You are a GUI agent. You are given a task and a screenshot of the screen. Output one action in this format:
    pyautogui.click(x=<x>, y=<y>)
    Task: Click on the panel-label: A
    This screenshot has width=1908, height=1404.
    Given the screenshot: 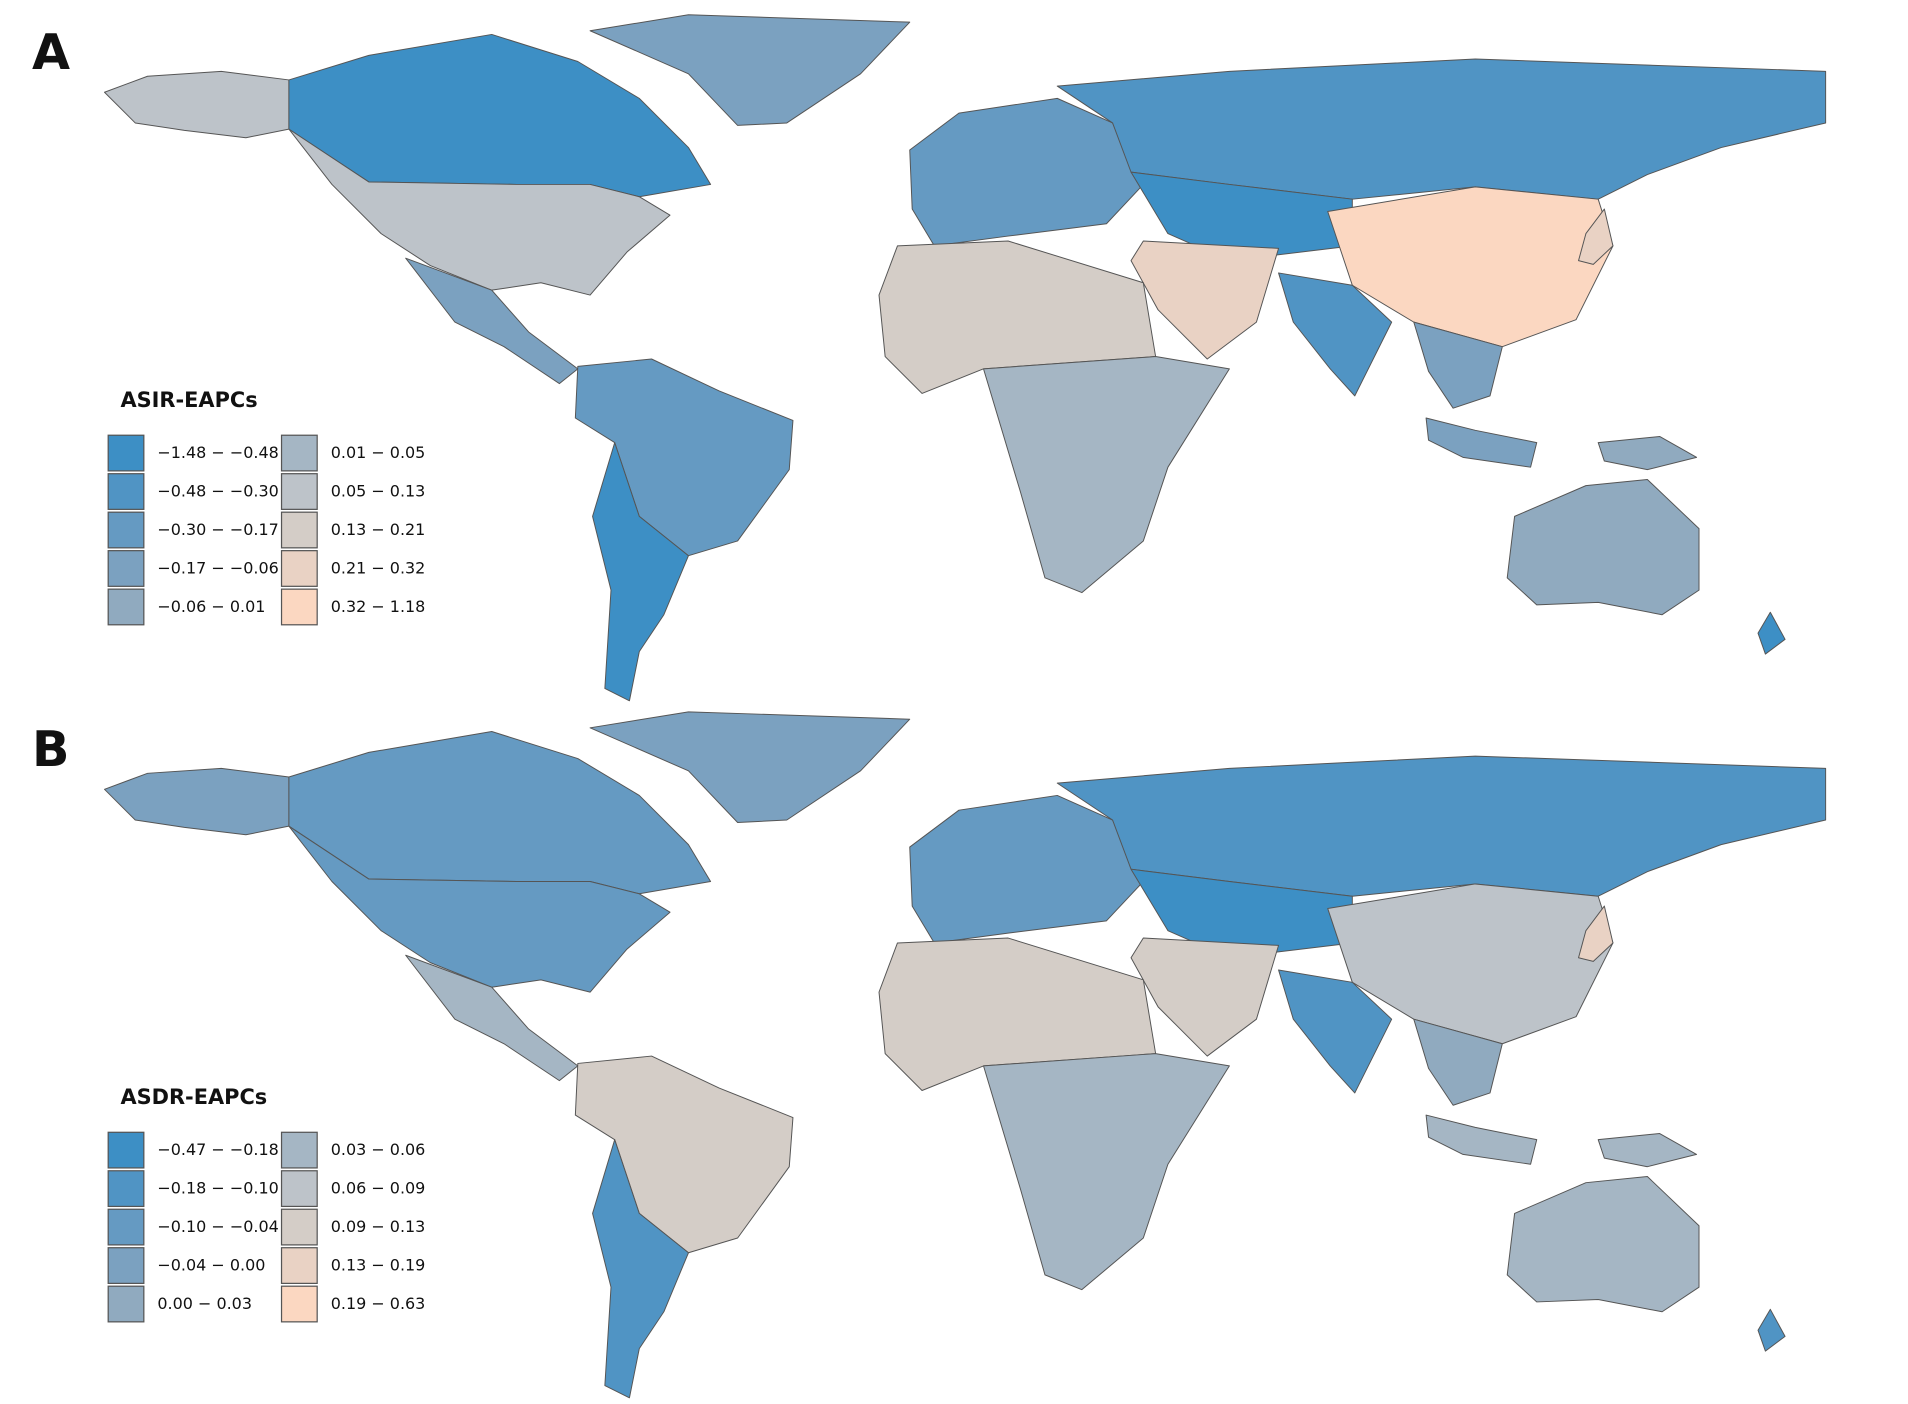 What is the action you would take?
    pyautogui.click(x=51, y=52)
    